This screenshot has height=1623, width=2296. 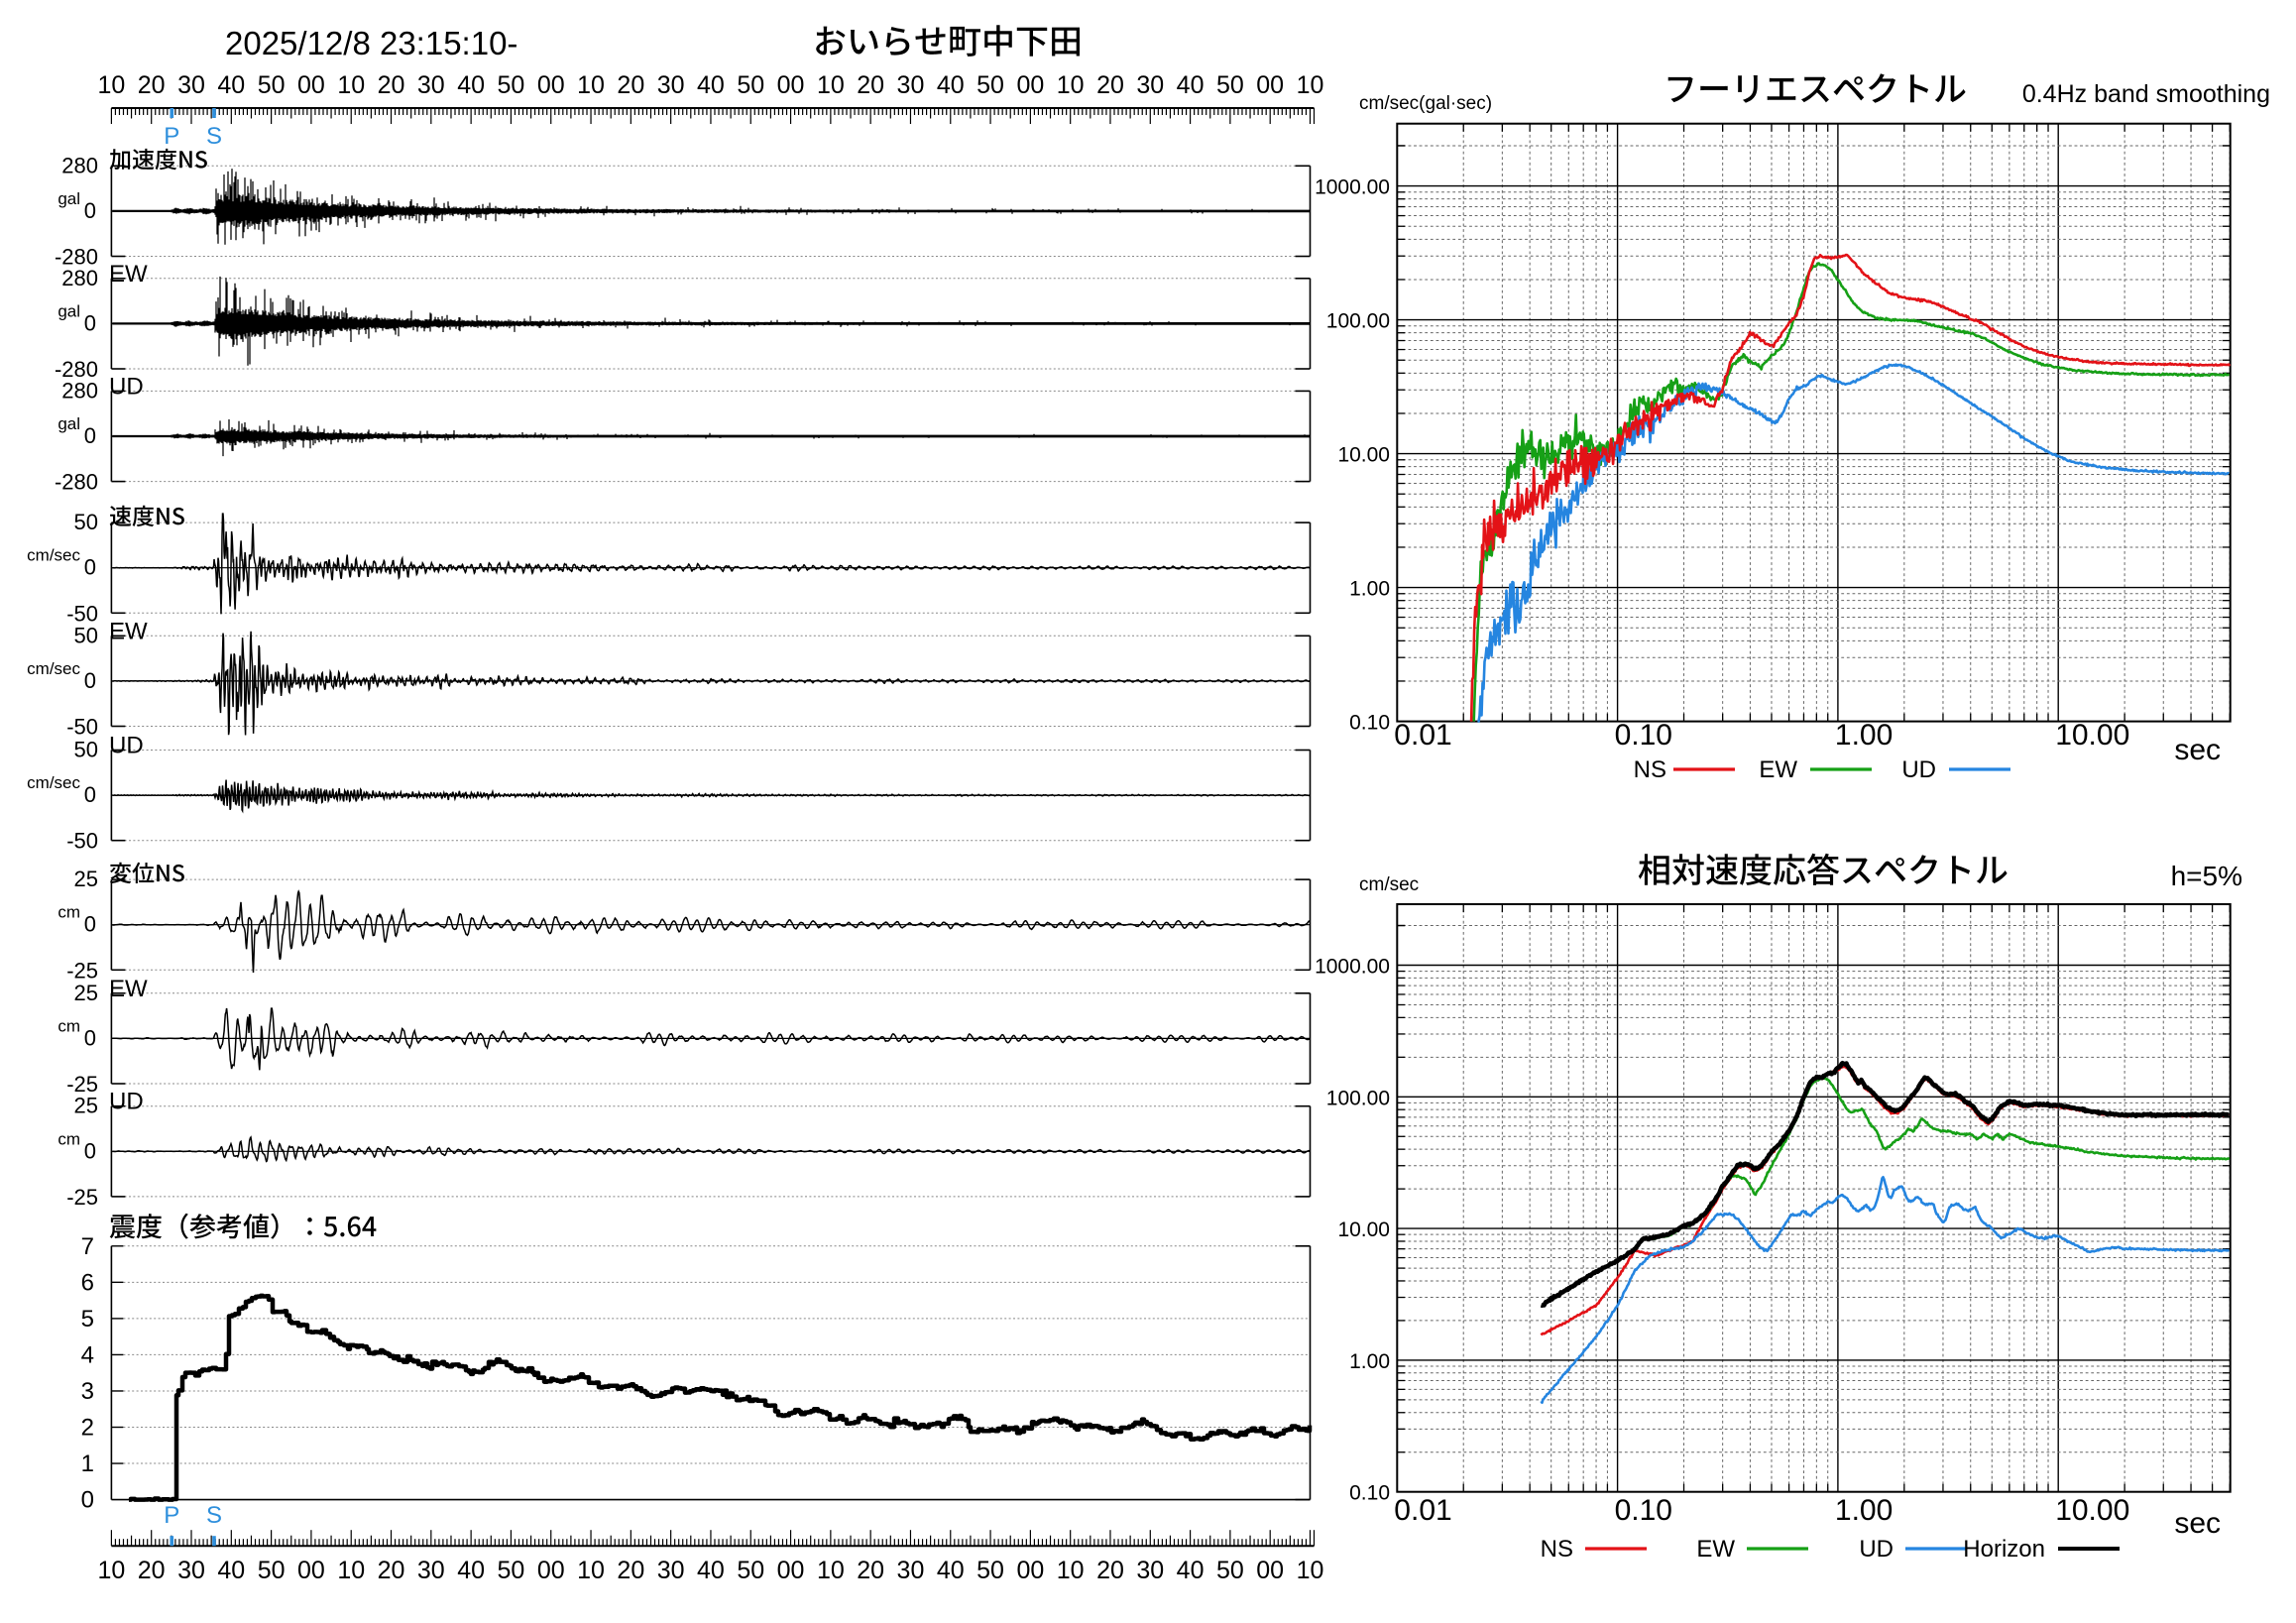 What do you see at coordinates (87, 1319) in the screenshot?
I see `svg-text: 5` at bounding box center [87, 1319].